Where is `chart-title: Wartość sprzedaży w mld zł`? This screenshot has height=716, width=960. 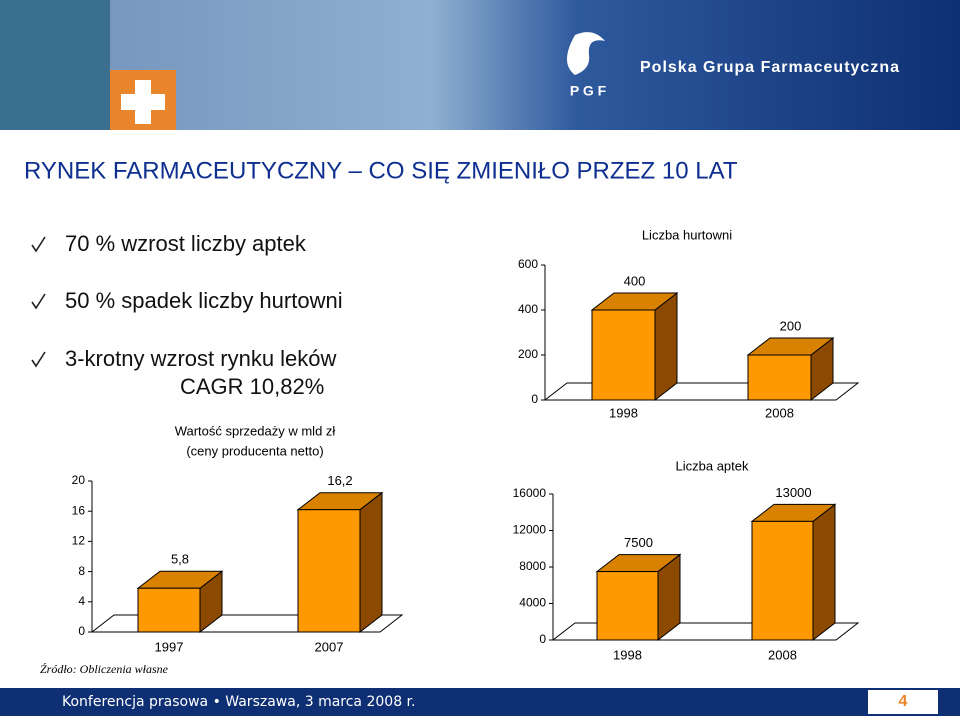
chart-title: Wartość sprzedaży w mld zł is located at coordinates (255, 430).